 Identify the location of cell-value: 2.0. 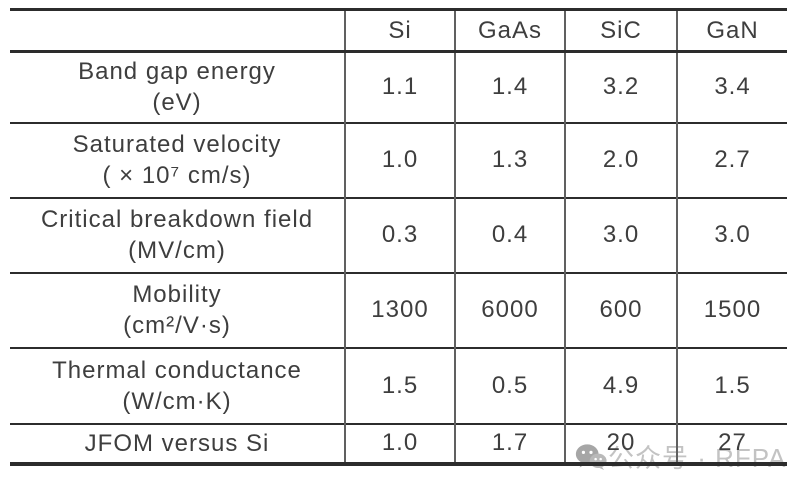
(620, 160).